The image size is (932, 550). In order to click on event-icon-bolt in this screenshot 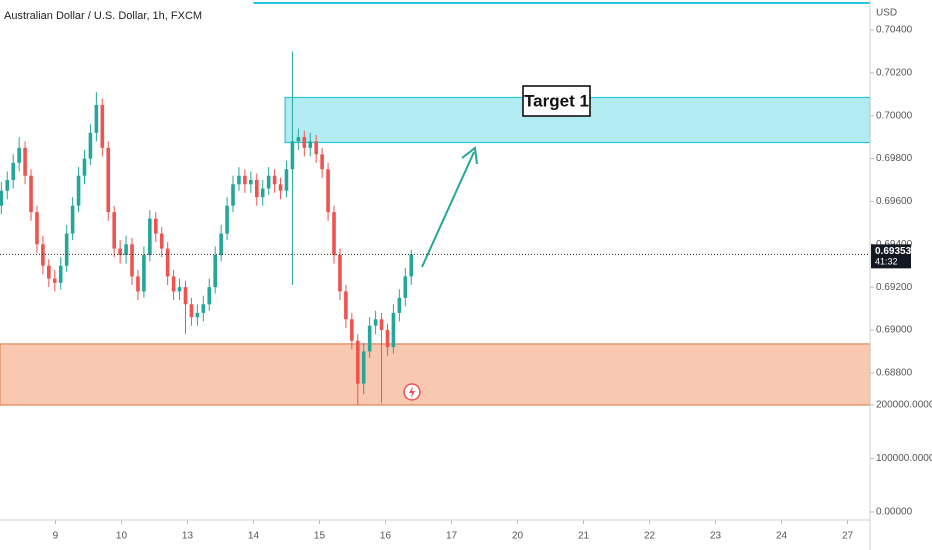, I will do `click(412, 392)`.